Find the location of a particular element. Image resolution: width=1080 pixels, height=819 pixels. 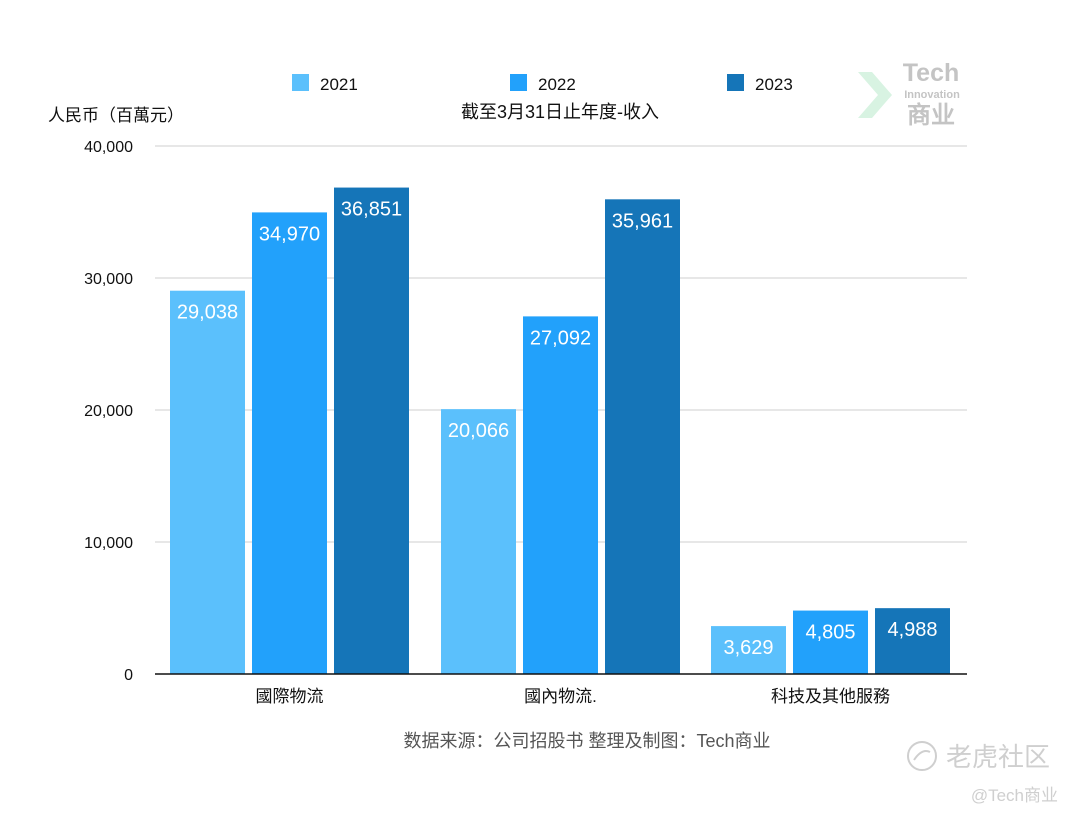

bar-value-label: 3,629 is located at coordinates (748, 648).